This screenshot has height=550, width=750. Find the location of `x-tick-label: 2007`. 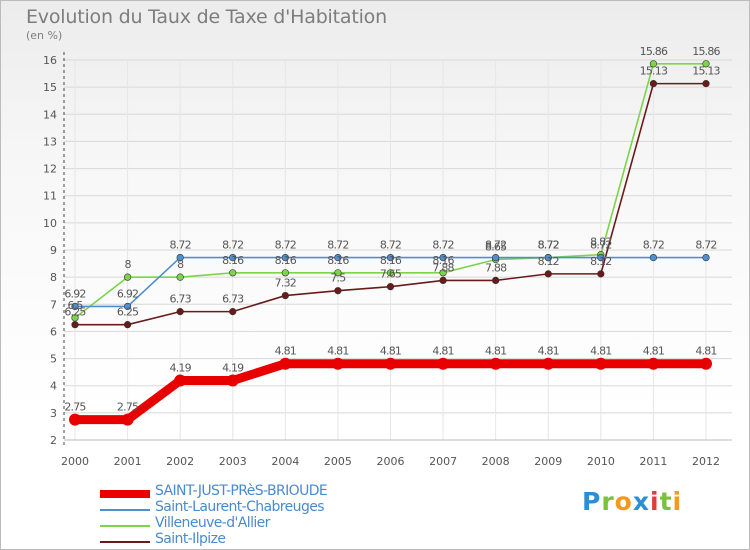

x-tick-label: 2007 is located at coordinates (443, 461).